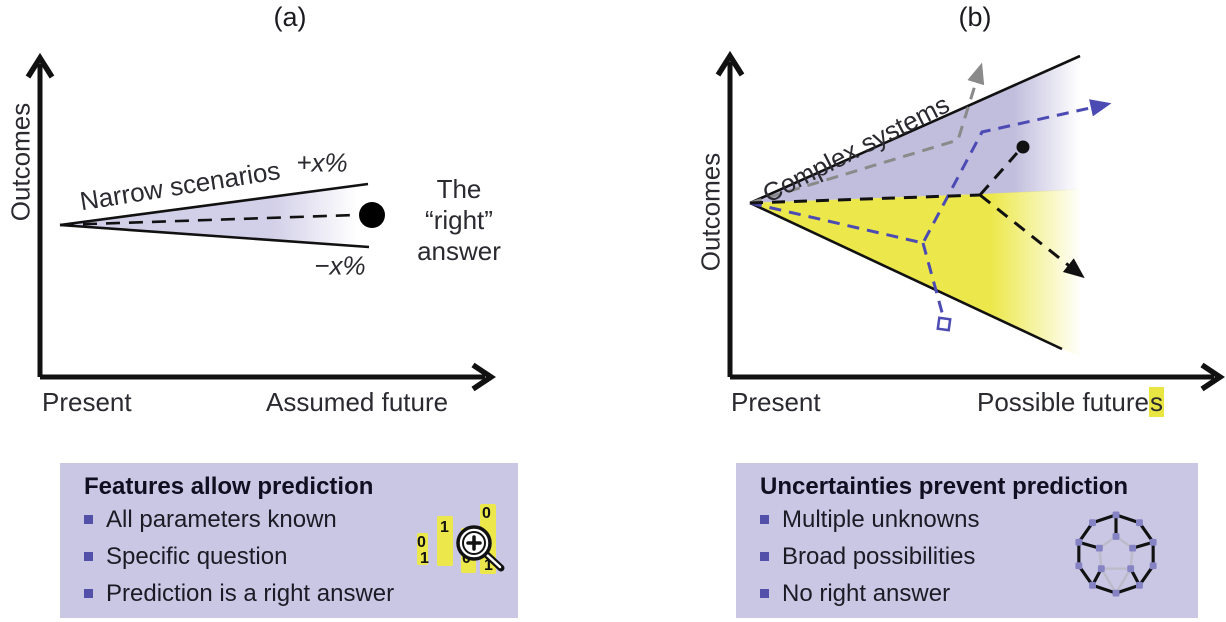 The image size is (1226, 622). I want to click on panel-b-cone, so click(915, 205).